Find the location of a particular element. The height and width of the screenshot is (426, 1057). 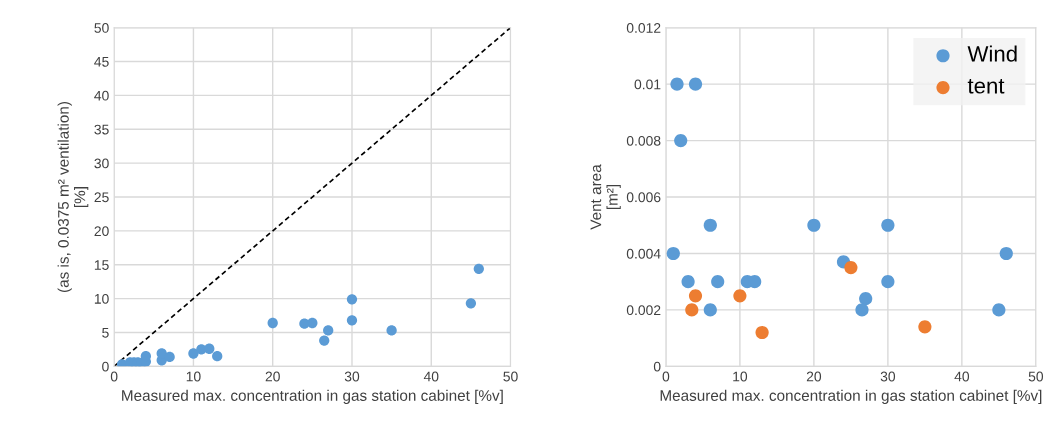

y-tick-label: 10 is located at coordinates (101, 298).